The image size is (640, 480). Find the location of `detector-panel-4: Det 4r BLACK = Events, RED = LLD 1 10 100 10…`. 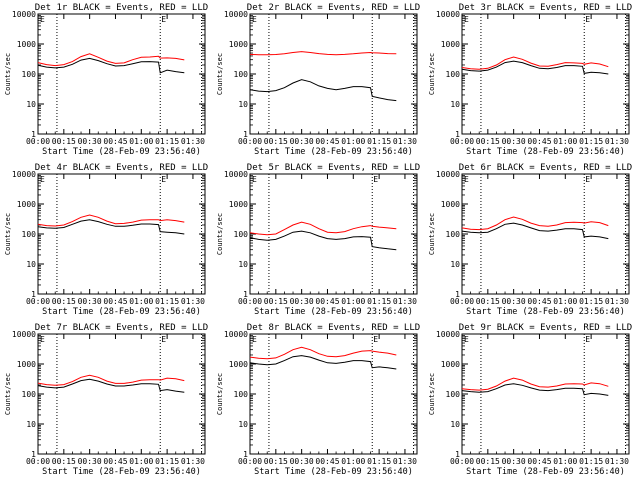

detector-panel-4: Det 4r BLACK = Events, RED = LLD 1 10 100 10… is located at coordinates (106, 240).